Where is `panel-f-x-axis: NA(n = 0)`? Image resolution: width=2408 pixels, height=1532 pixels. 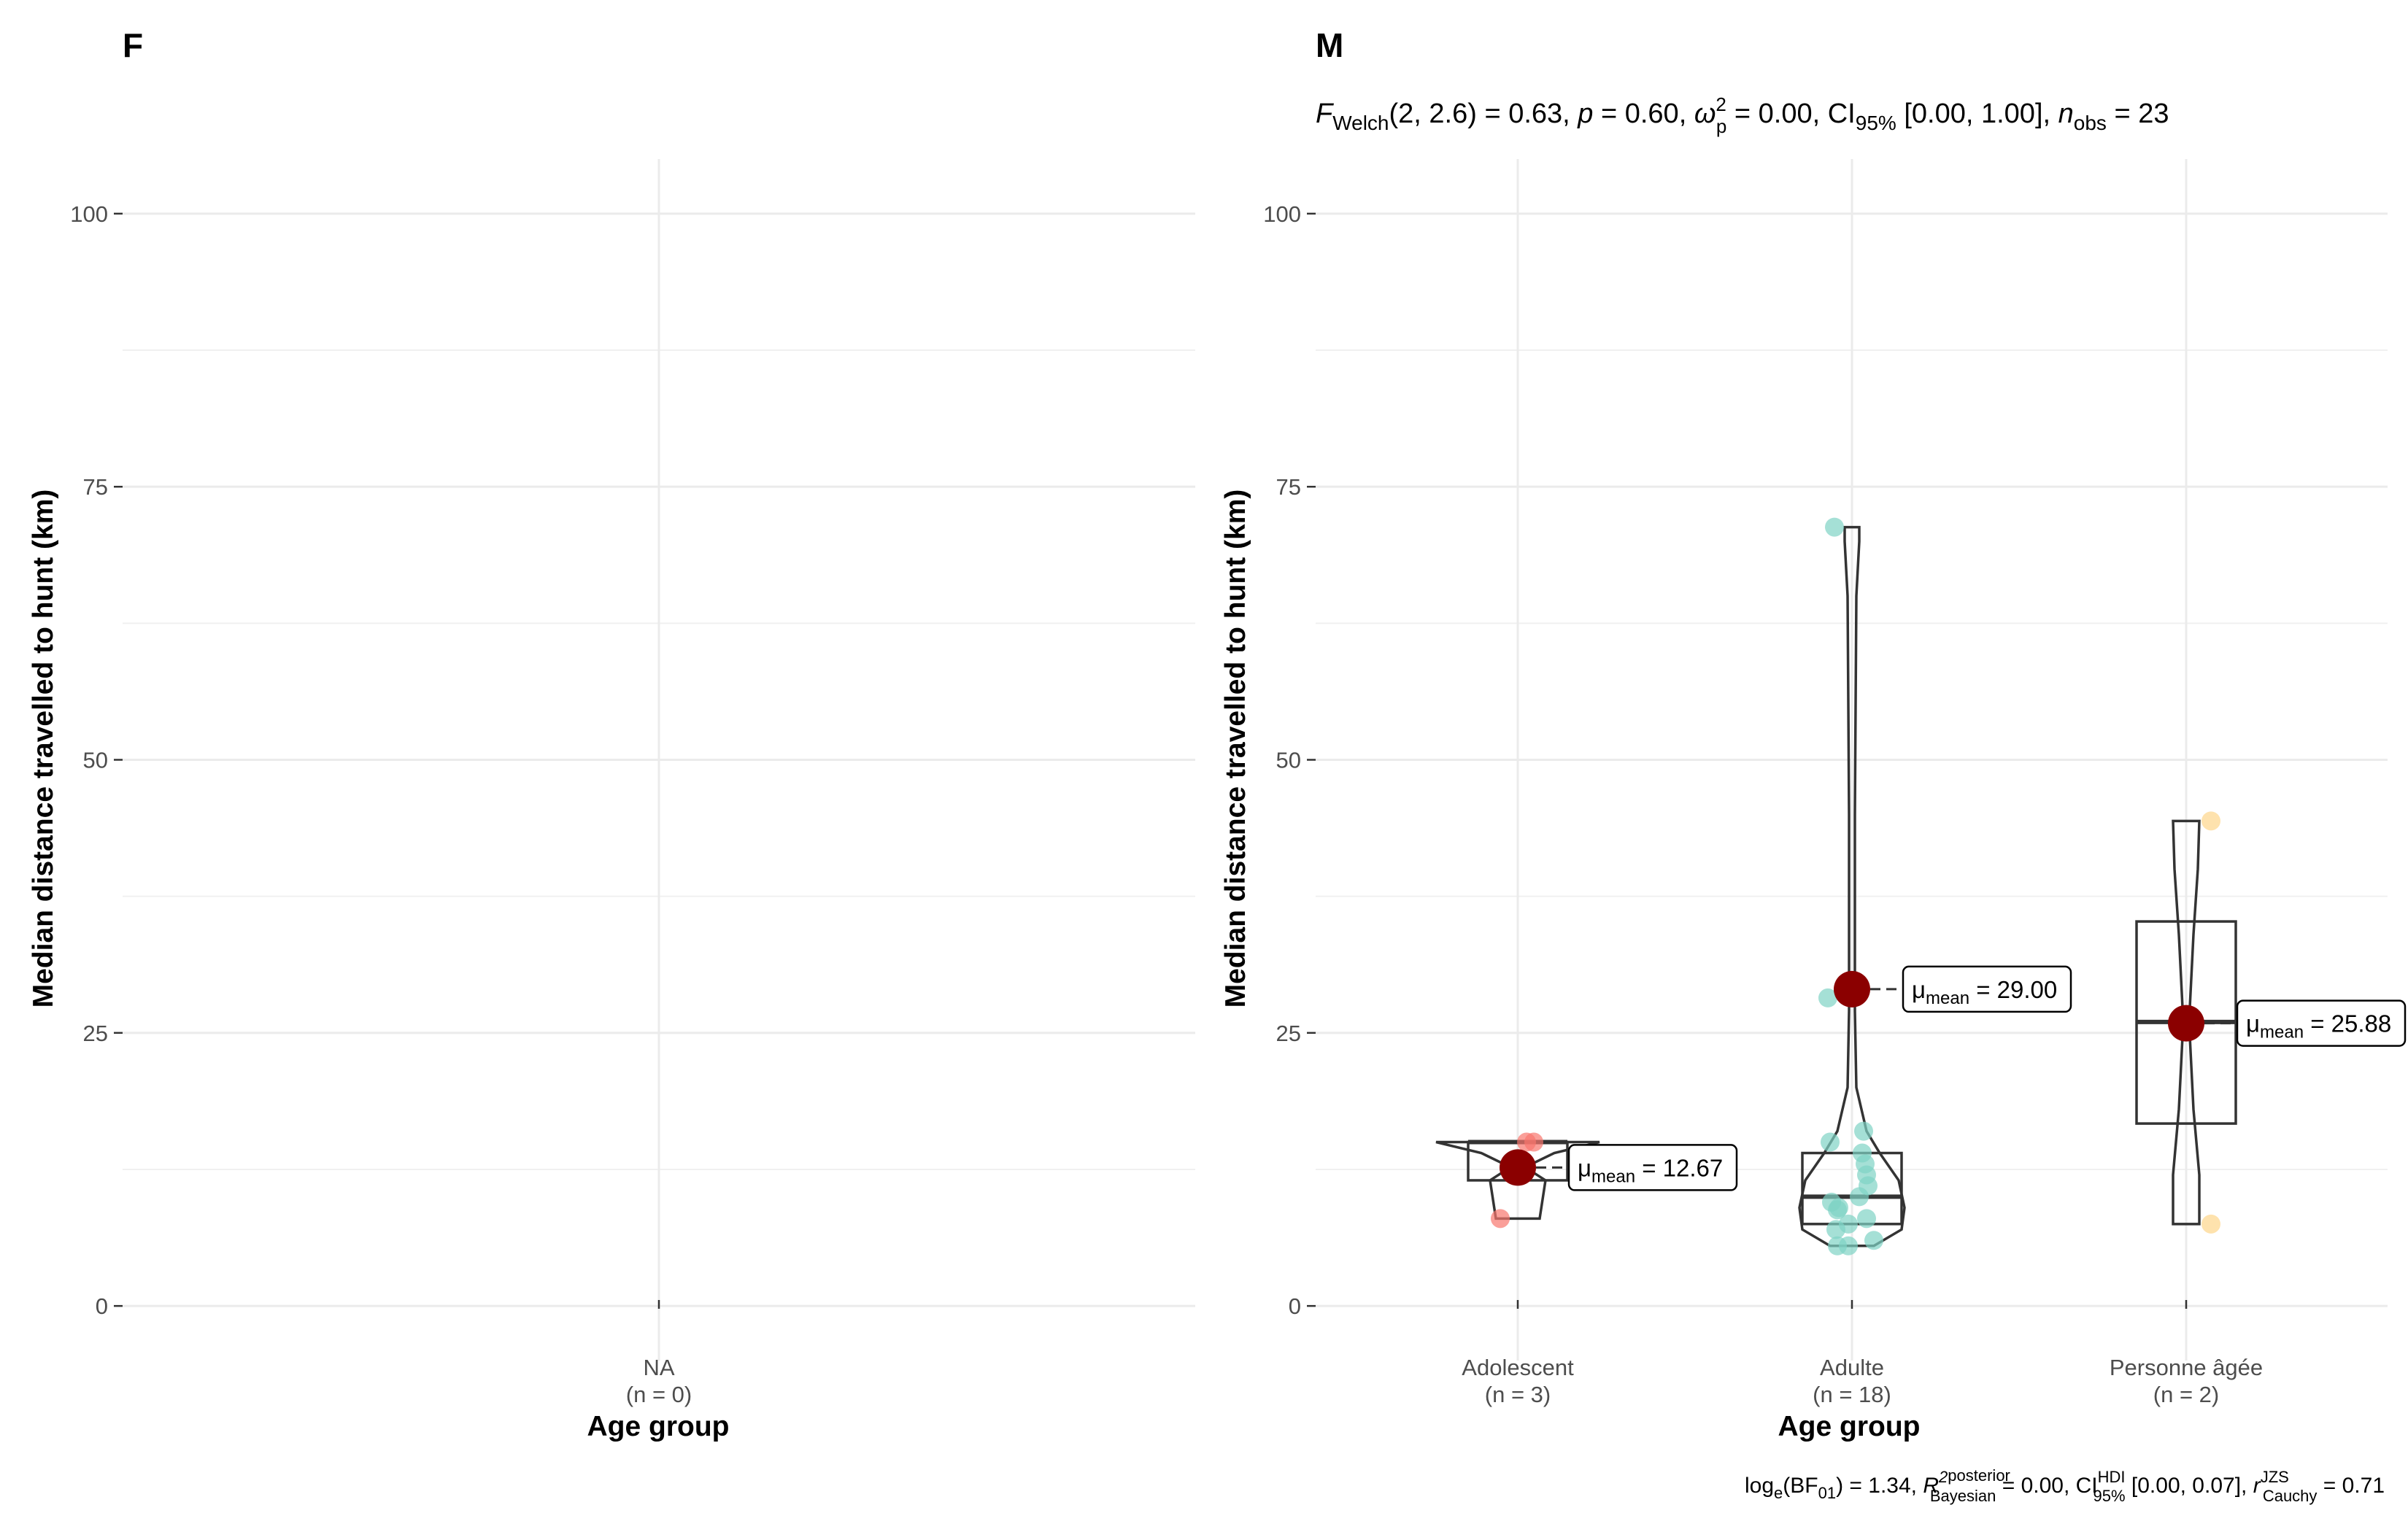 panel-f-x-axis: NA(n = 0) is located at coordinates (659, 1354).